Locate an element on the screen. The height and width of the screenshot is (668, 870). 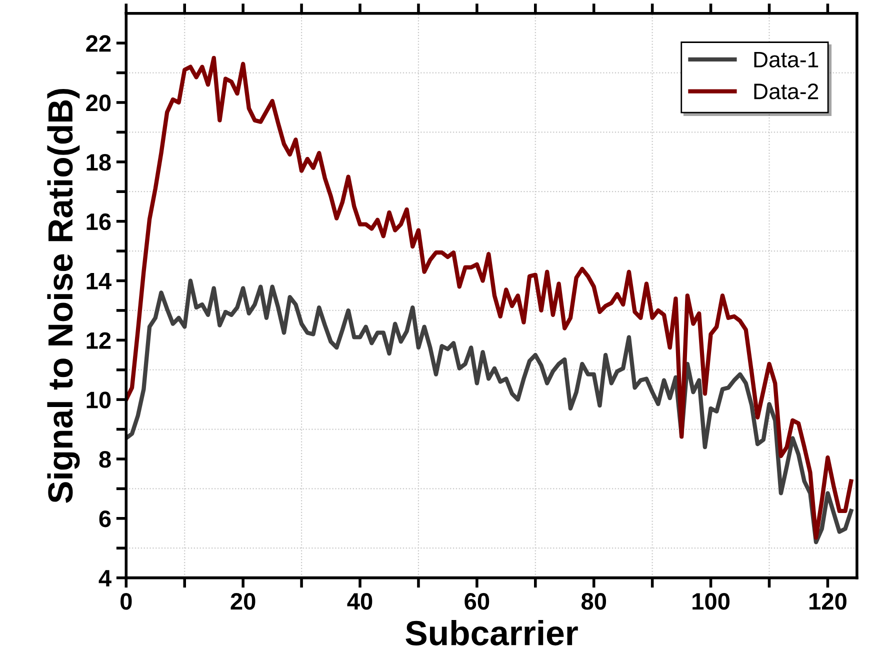
y-tick-label: 4 is located at coordinates (105, 578).